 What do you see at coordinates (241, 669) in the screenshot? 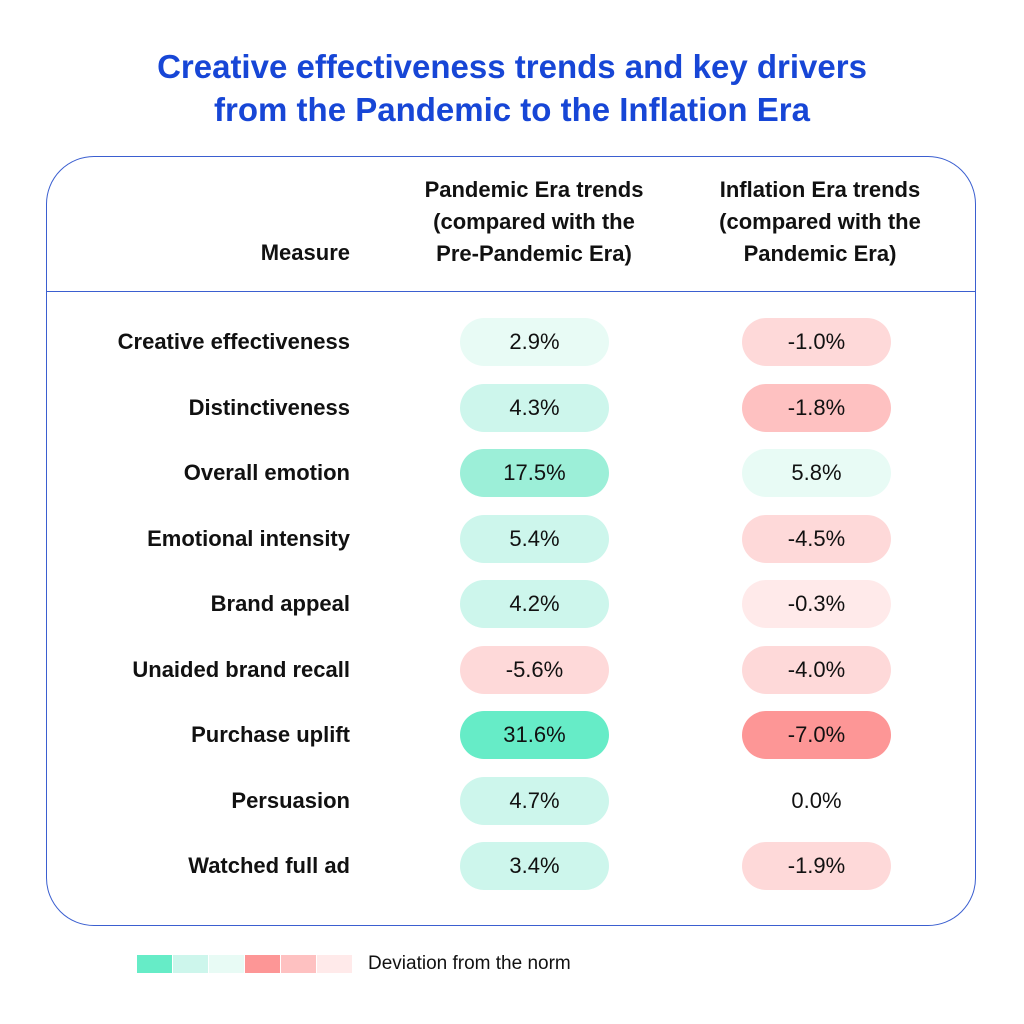
I see `row-measure-label: Unaided brand recall` at bounding box center [241, 669].